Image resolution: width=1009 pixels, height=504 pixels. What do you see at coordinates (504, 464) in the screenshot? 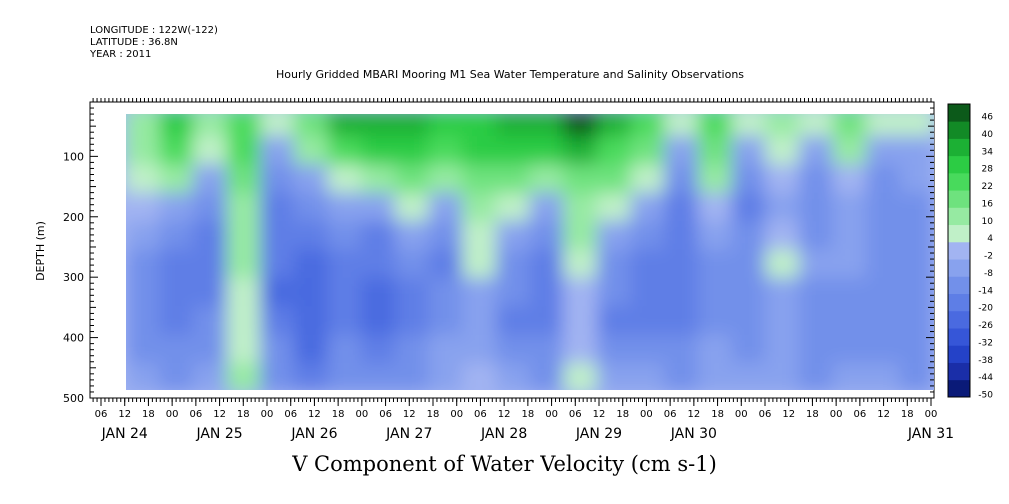
I see `variable-label: V Component of Water Velocity (cm s-1)` at bounding box center [504, 464].